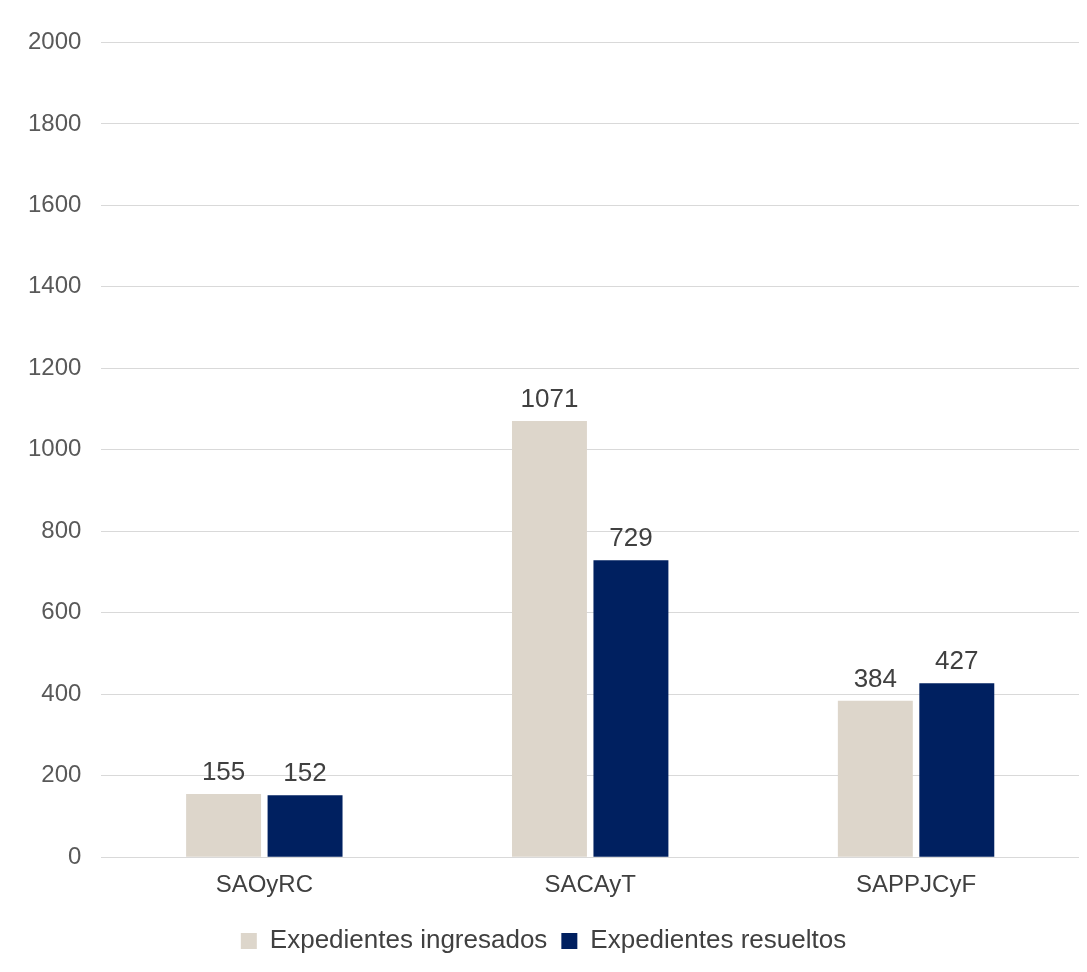 Image resolution: width=1087 pixels, height=972 pixels. Describe the element at coordinates (631, 537) in the screenshot. I see `data-label: 729` at that location.